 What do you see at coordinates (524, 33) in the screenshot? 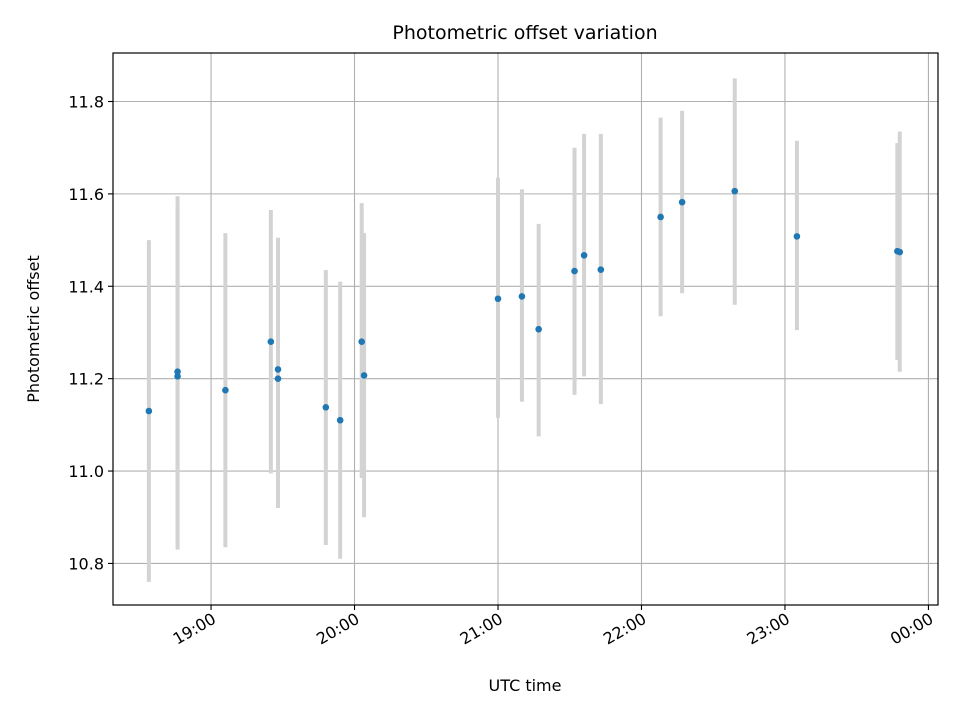
I see `chart-title: Photometric offset variation` at bounding box center [524, 33].